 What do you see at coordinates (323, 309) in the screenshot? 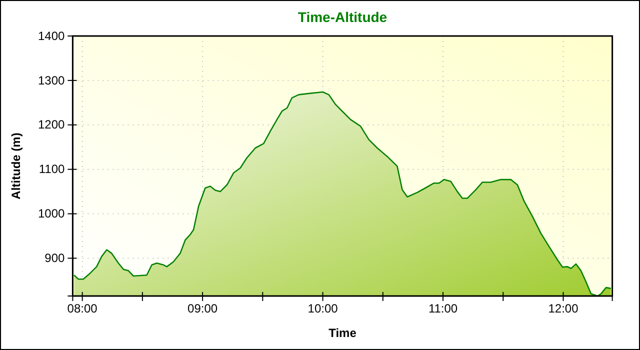
I see `x-tick-label: 10:00` at bounding box center [323, 309].